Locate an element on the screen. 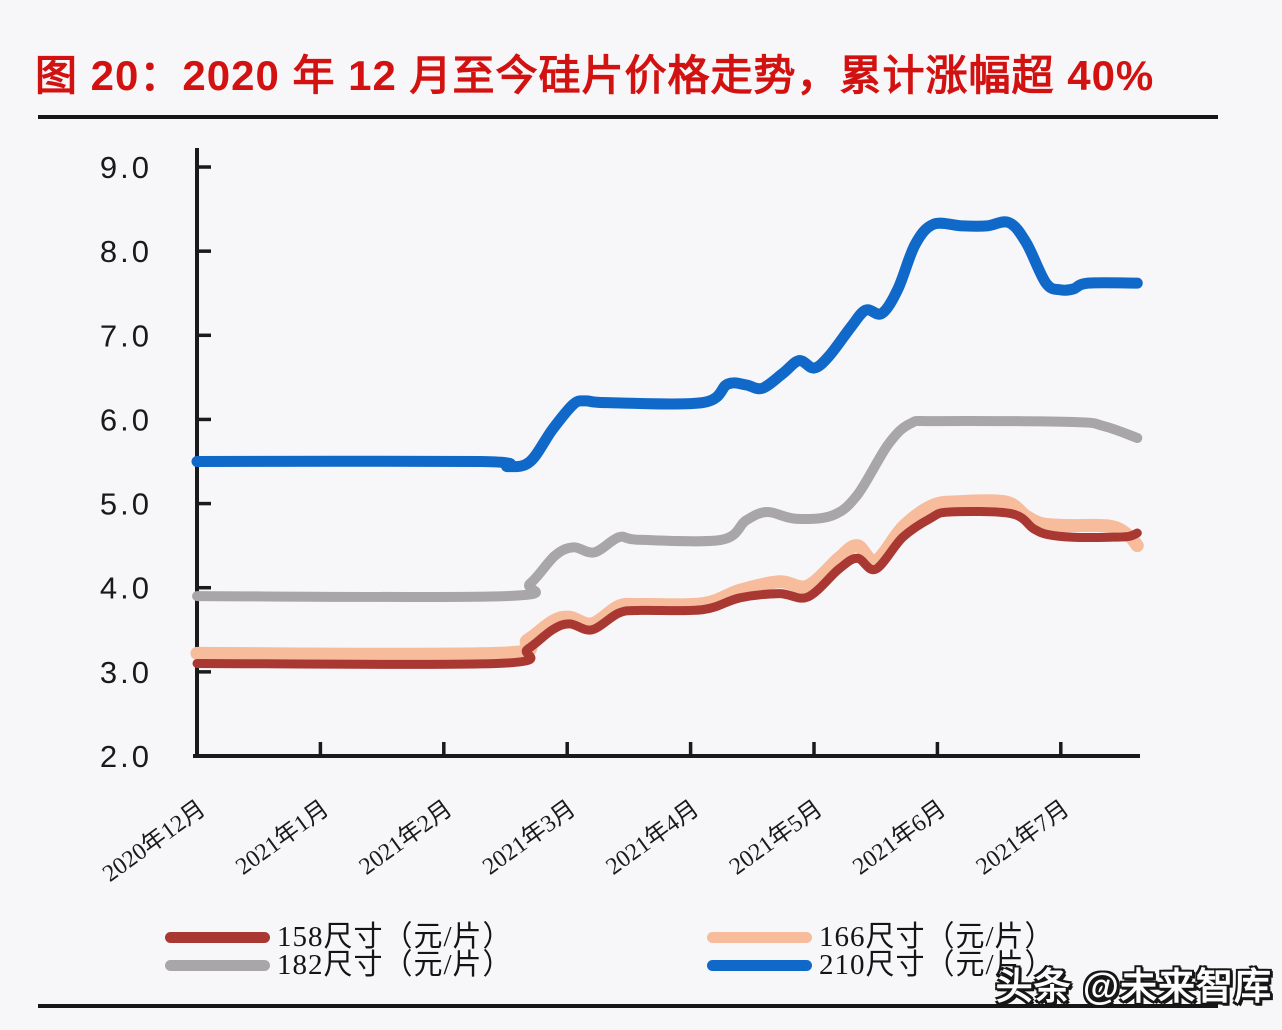 The width and height of the screenshot is (1282, 1030). x-tick-label: 2020年12月 is located at coordinates (154, 841).